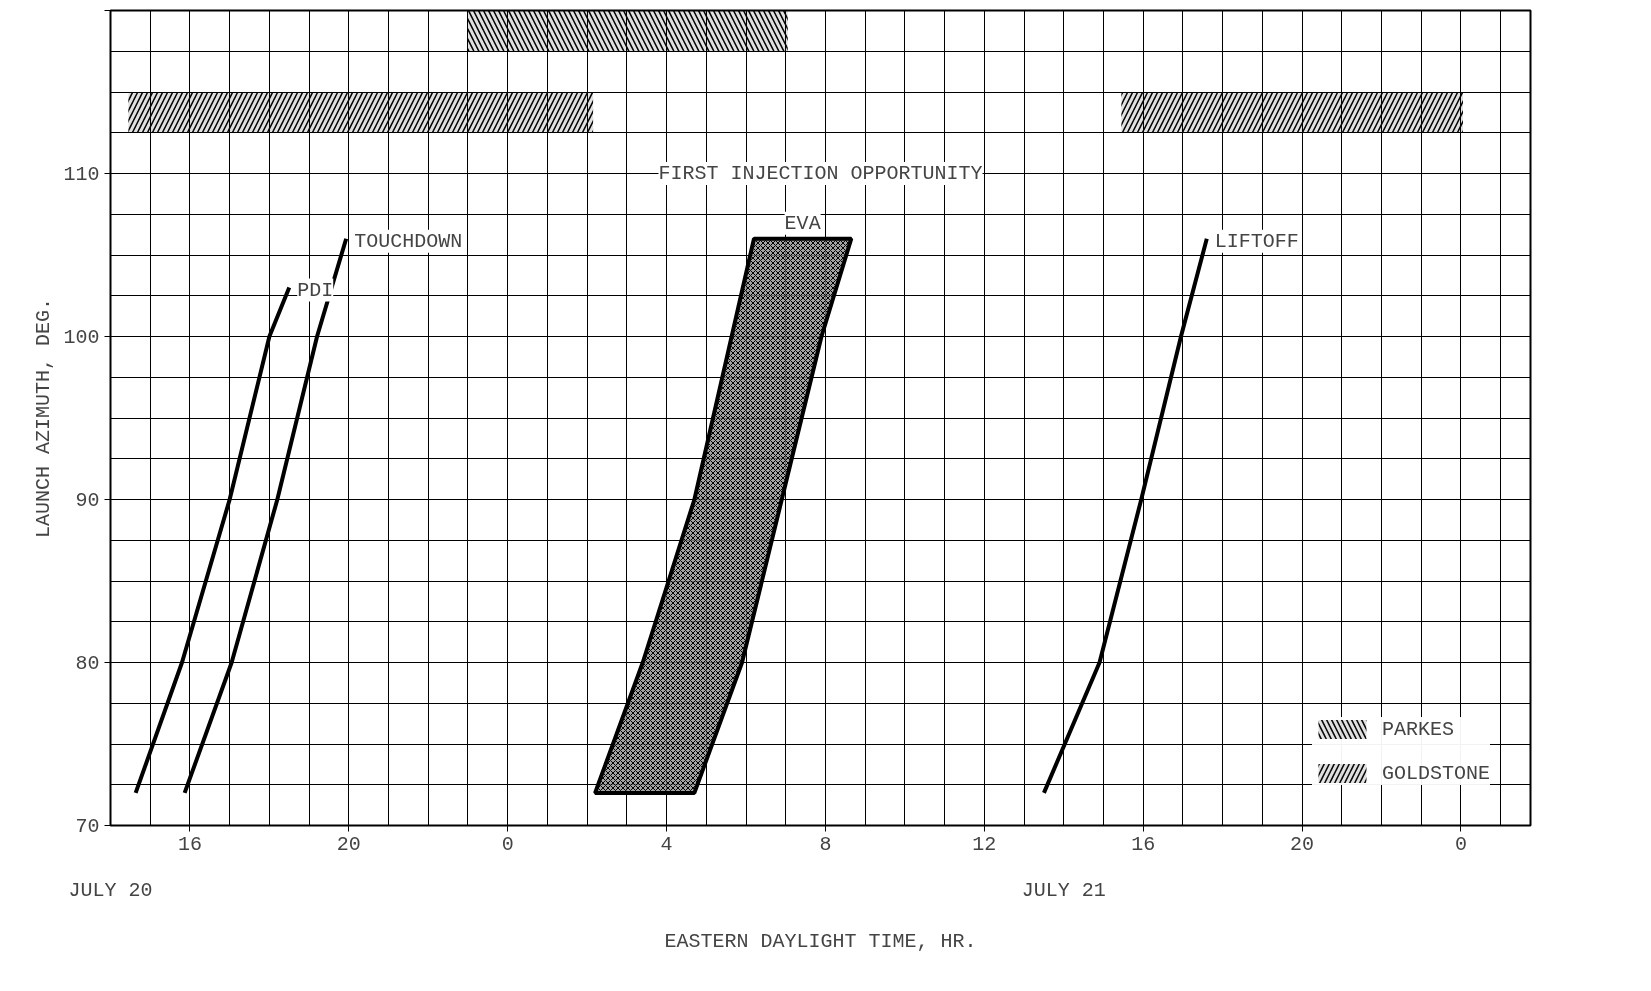 Image resolution: width=1651 pixels, height=991 pixels. What do you see at coordinates (81, 337) in the screenshot?
I see `y-tick-label: 100` at bounding box center [81, 337].